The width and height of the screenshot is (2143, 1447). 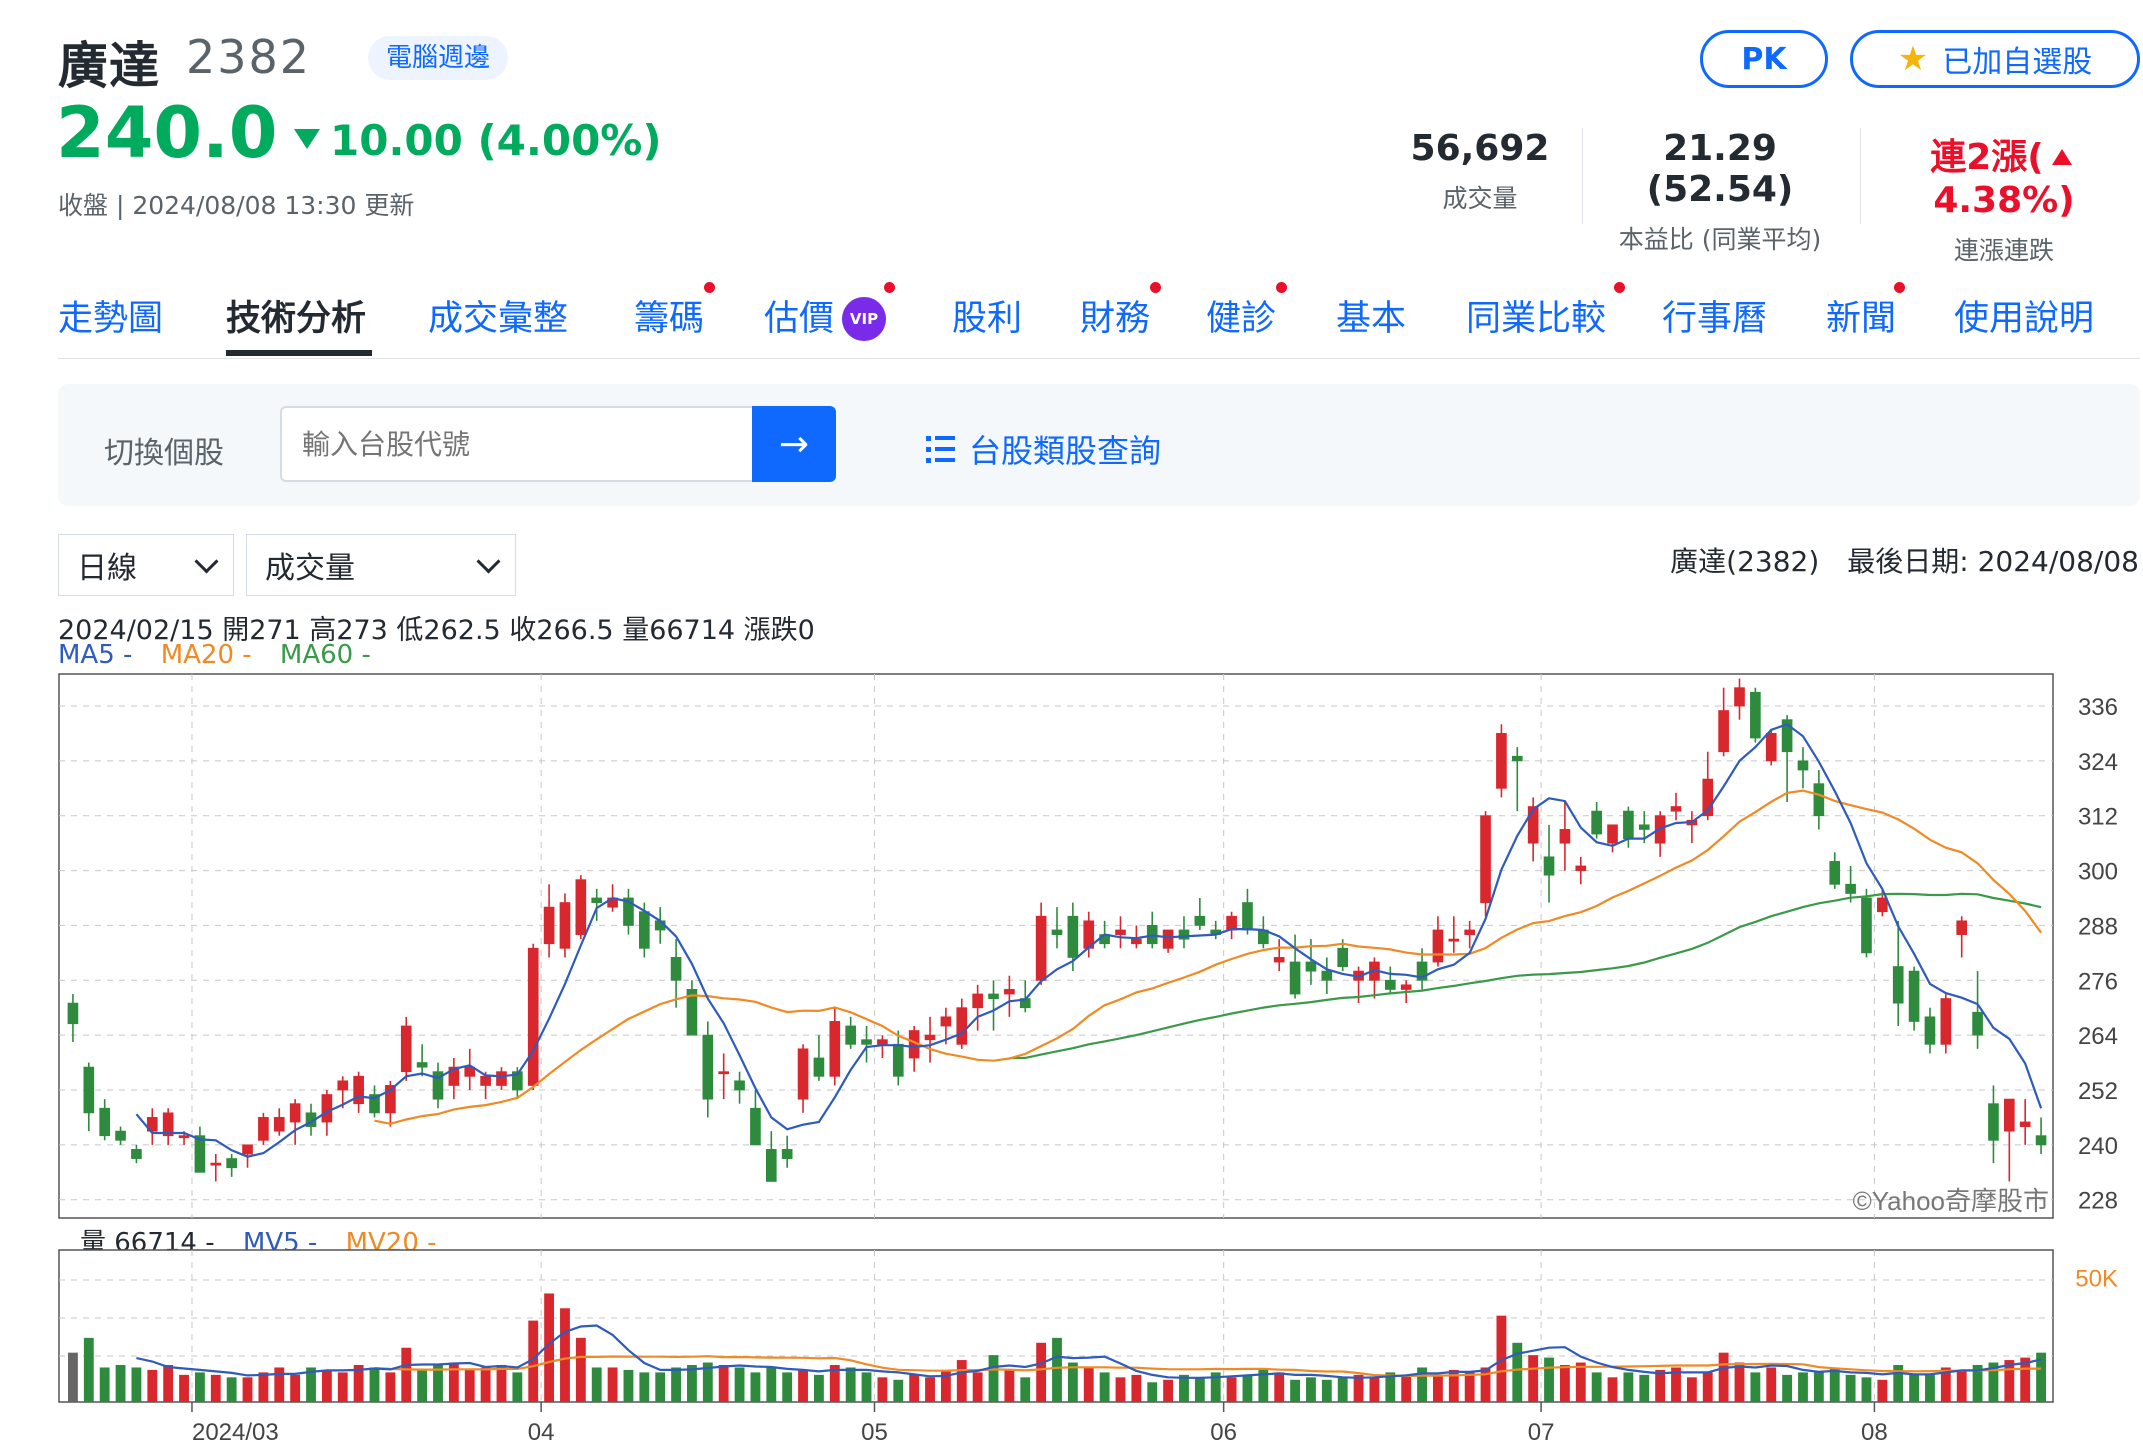 What do you see at coordinates (1764, 59) in the screenshot?
I see `pk-button: PK` at bounding box center [1764, 59].